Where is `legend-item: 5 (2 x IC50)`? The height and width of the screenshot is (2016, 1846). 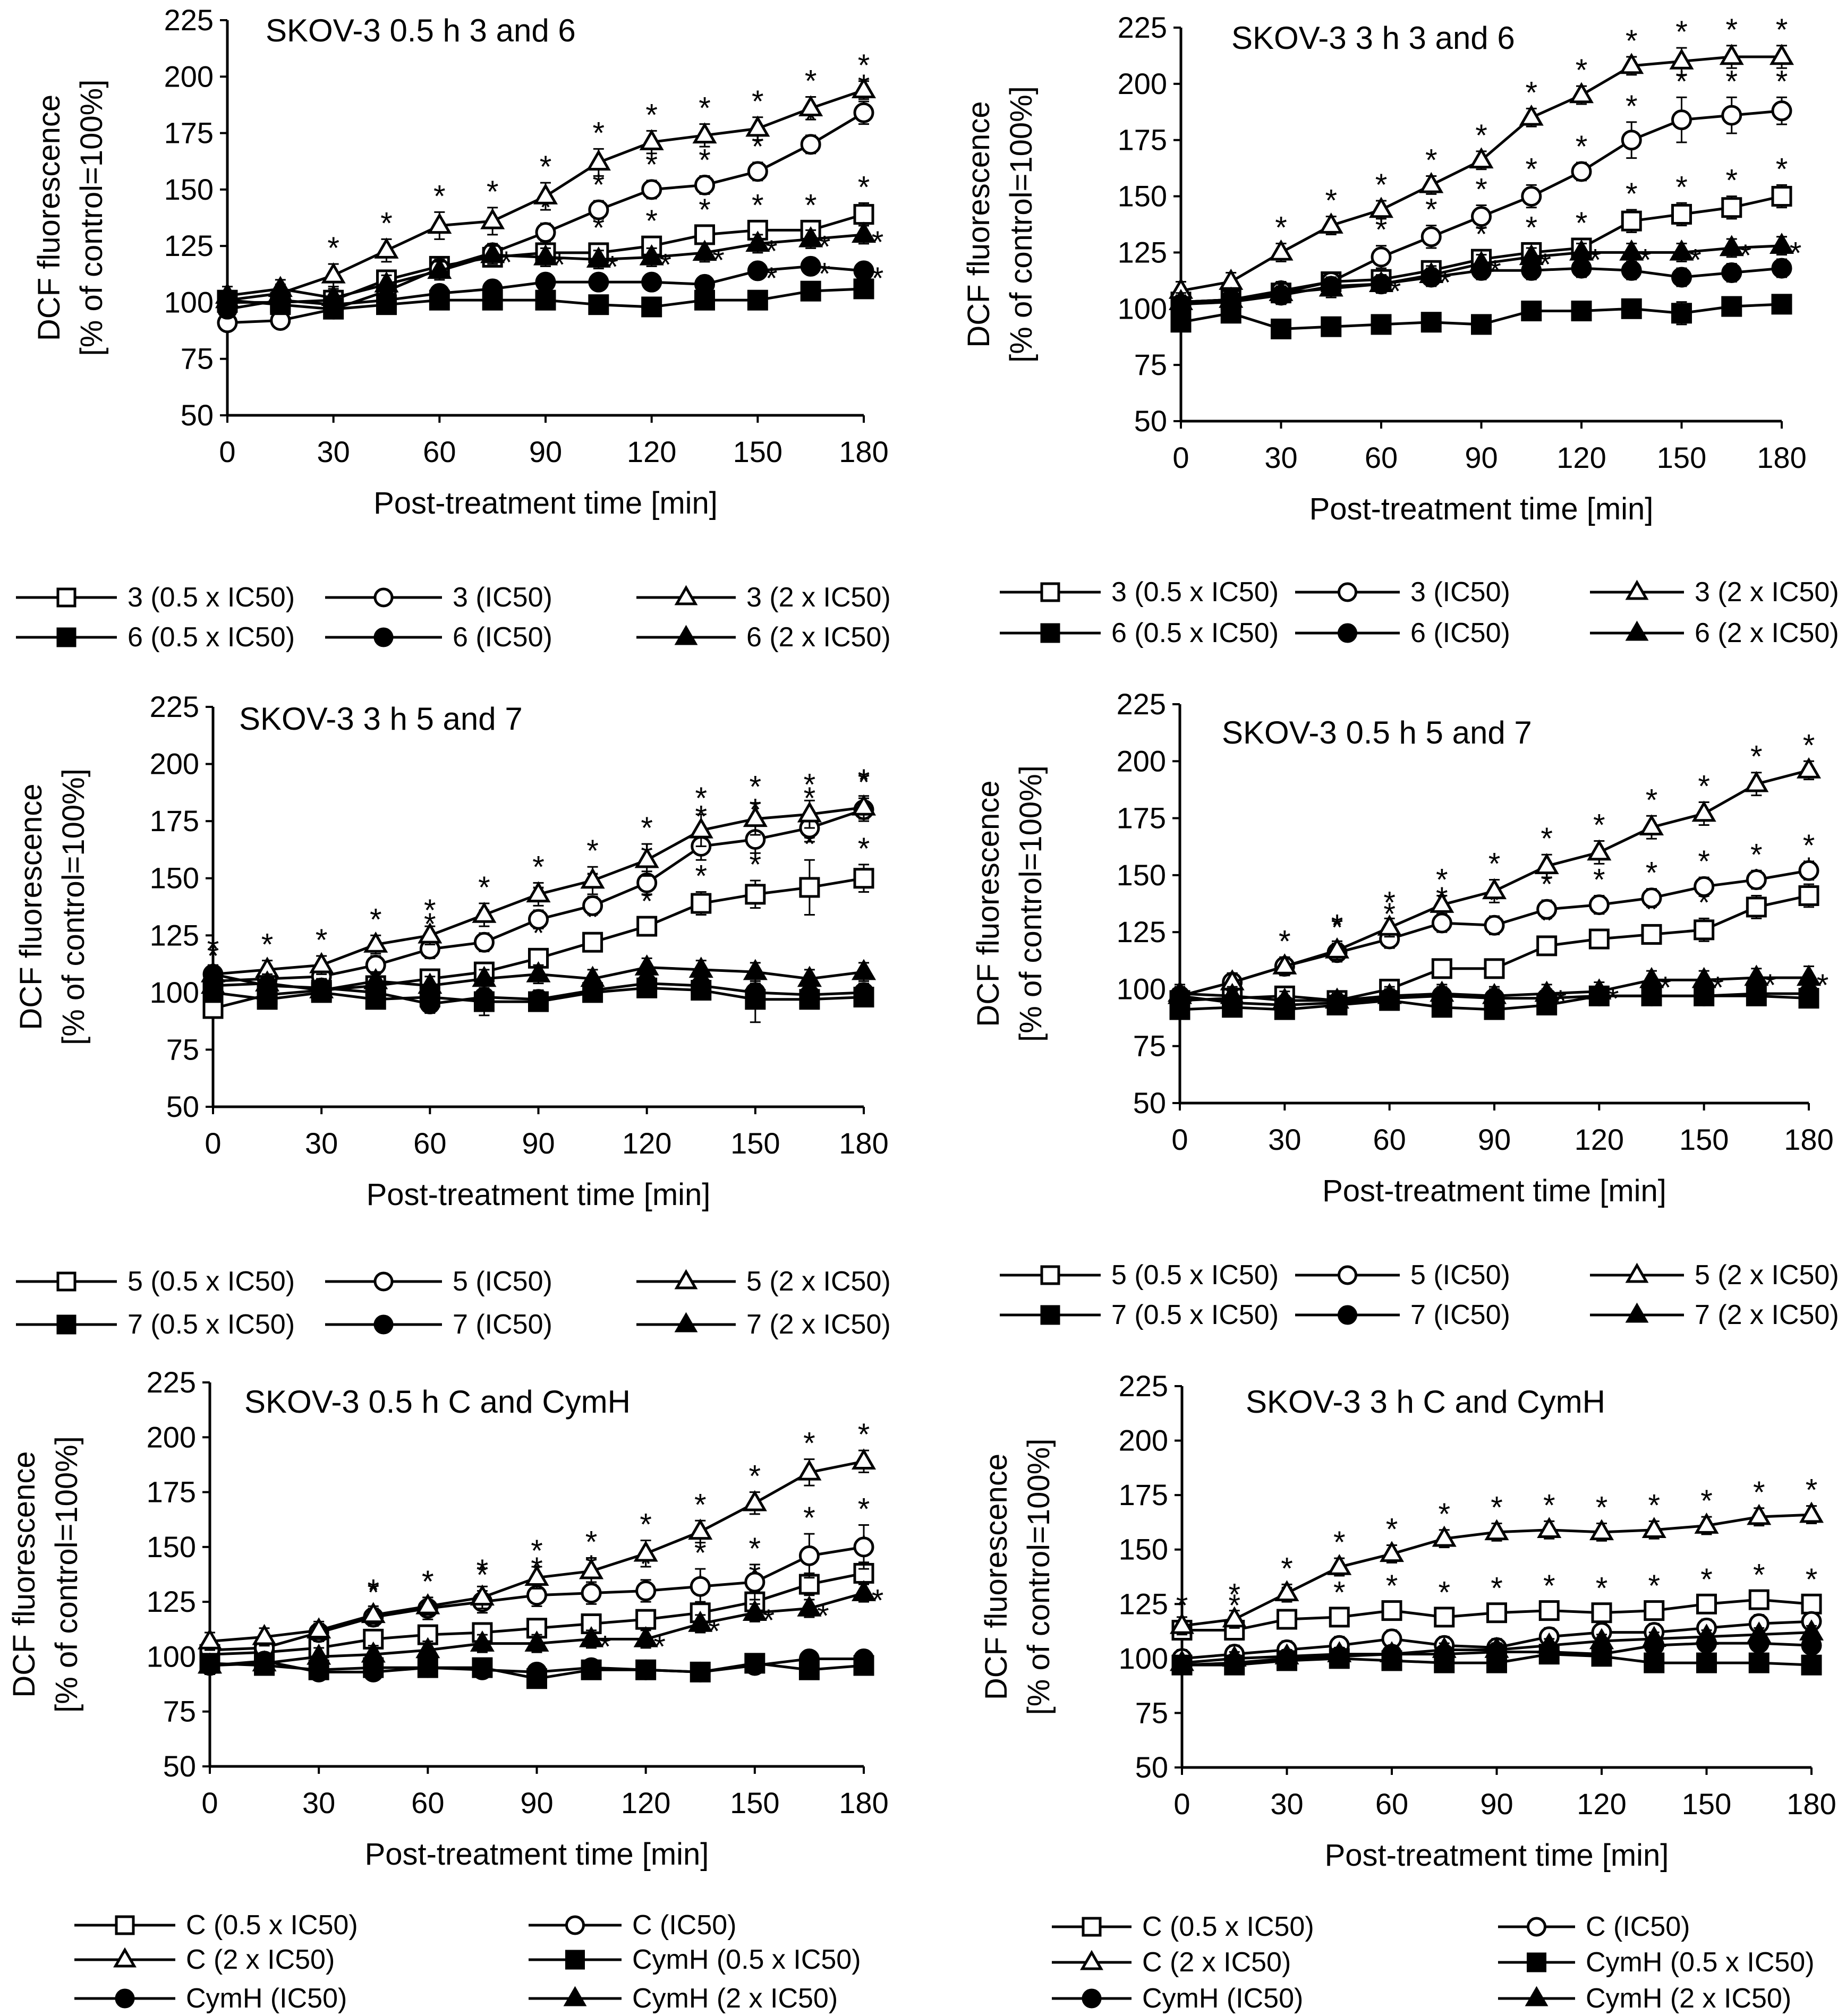
legend-item: 5 (2 x IC50) is located at coordinates (763, 1281).